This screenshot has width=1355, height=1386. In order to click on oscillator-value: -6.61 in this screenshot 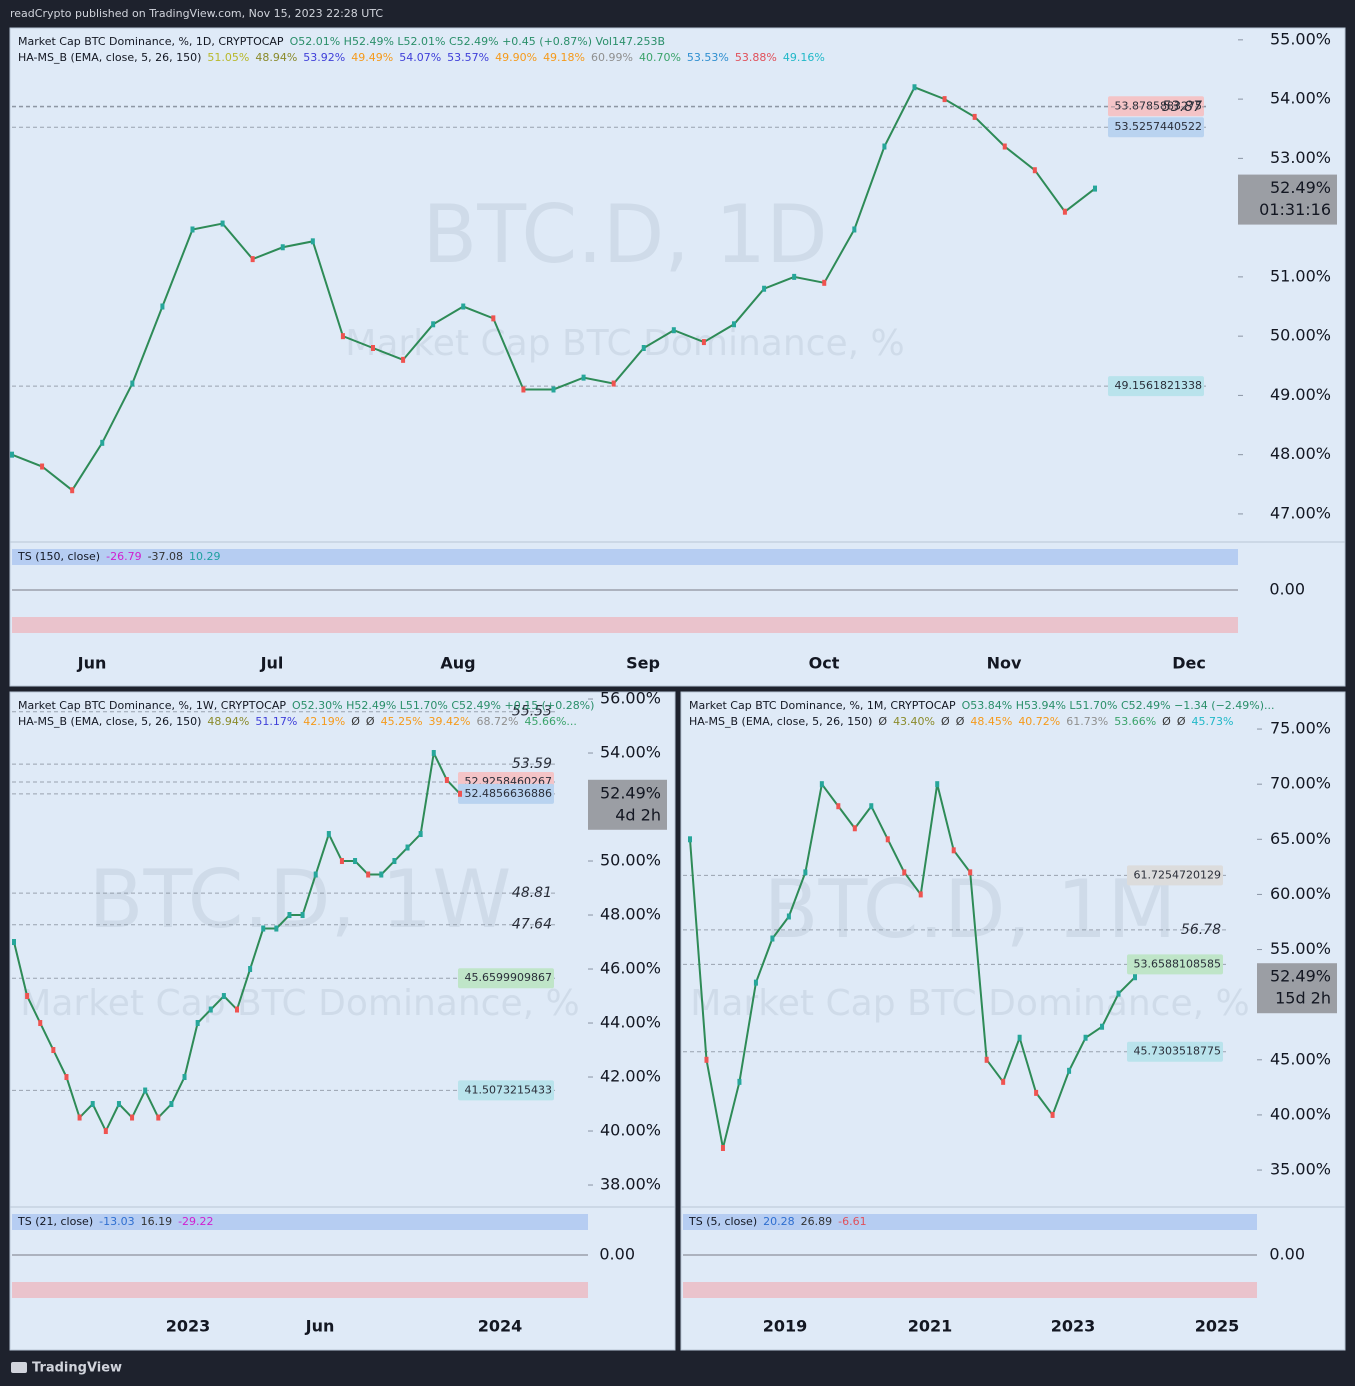, I will do `click(852, 1221)`.